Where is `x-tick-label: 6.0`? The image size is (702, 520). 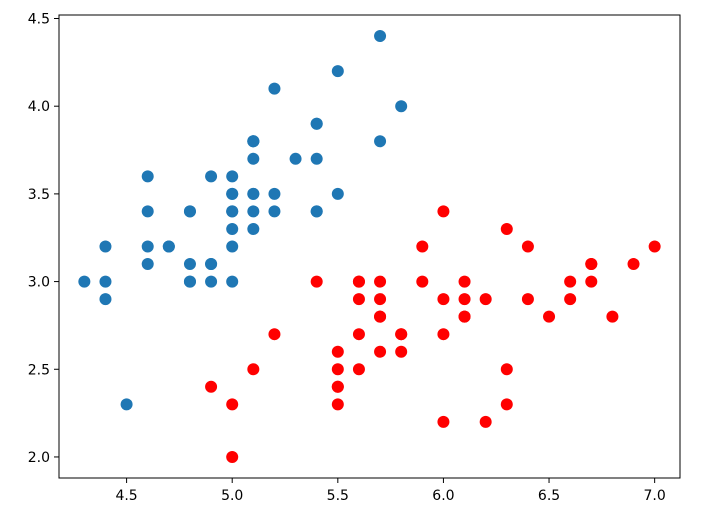
x-tick-label: 6.0 is located at coordinates (443, 496).